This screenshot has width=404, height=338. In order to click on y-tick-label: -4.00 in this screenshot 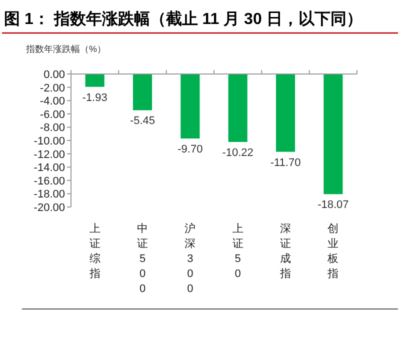, I will do `click(52, 102)`.